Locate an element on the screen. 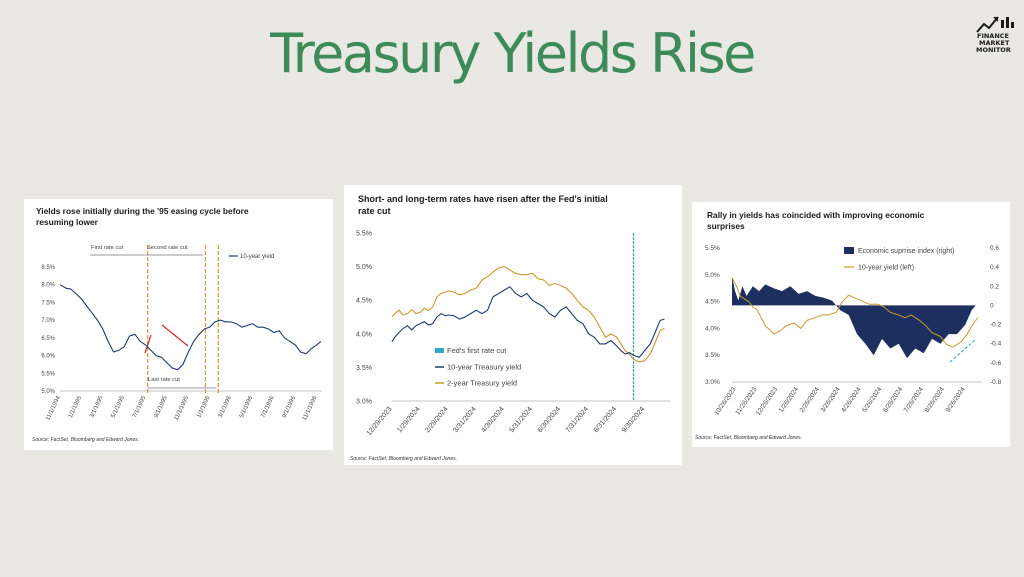 This screenshot has width=1024, height=577. trend-arrow-up is located at coordinates (148, 344).